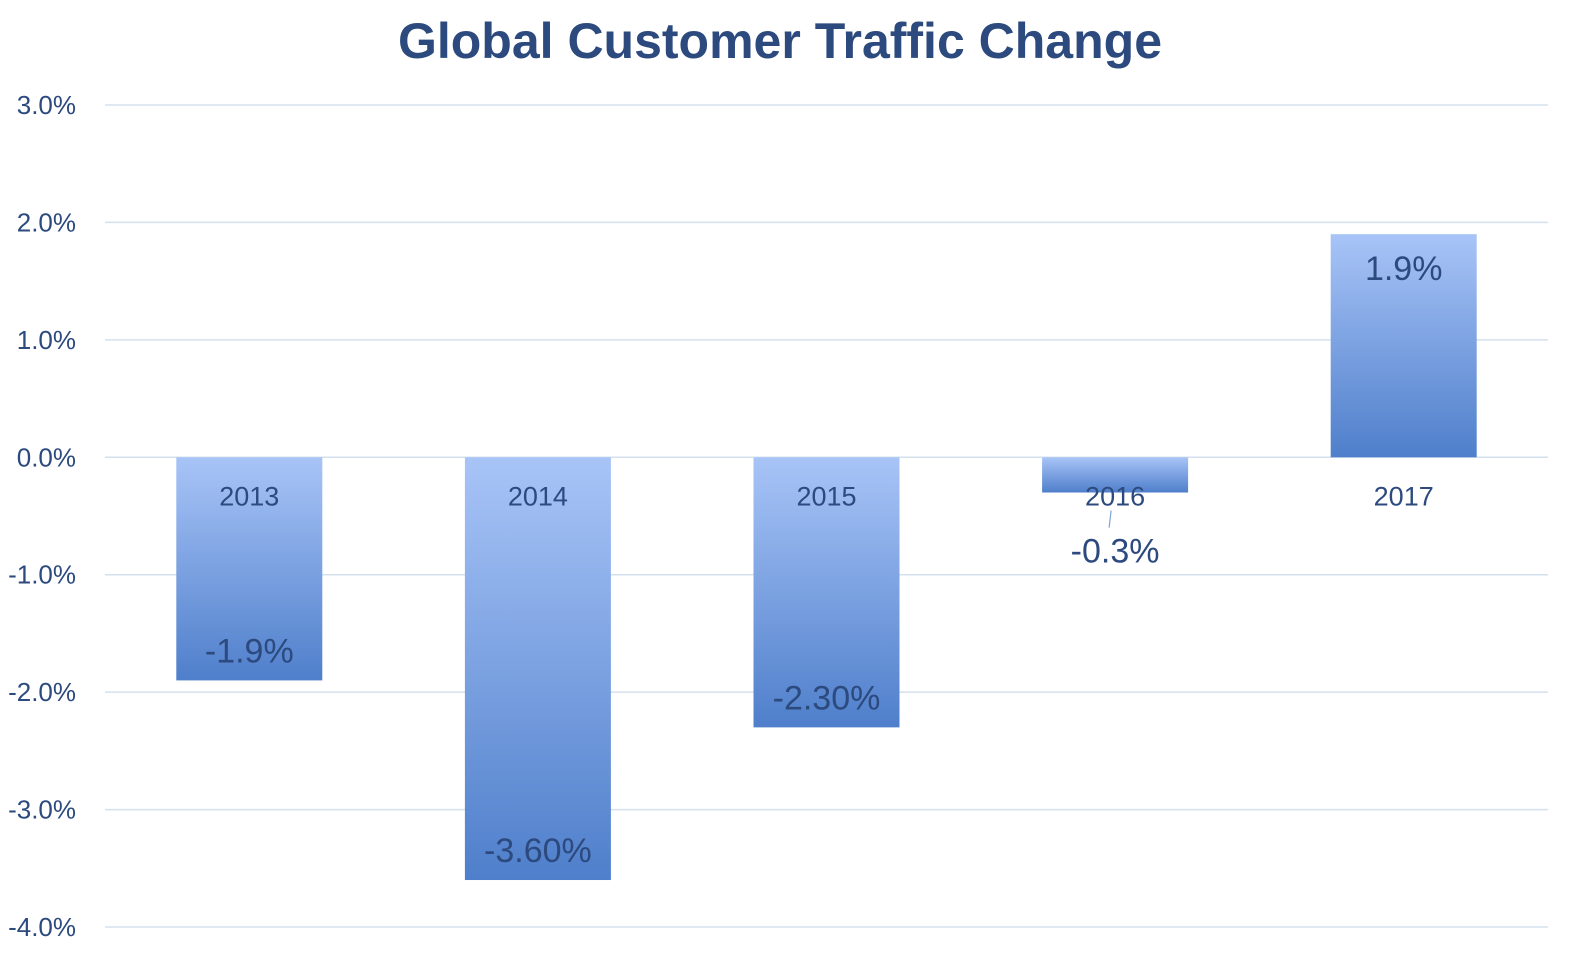  Describe the element at coordinates (42, 692) in the screenshot. I see `y-tick-label: -2.0%` at that location.